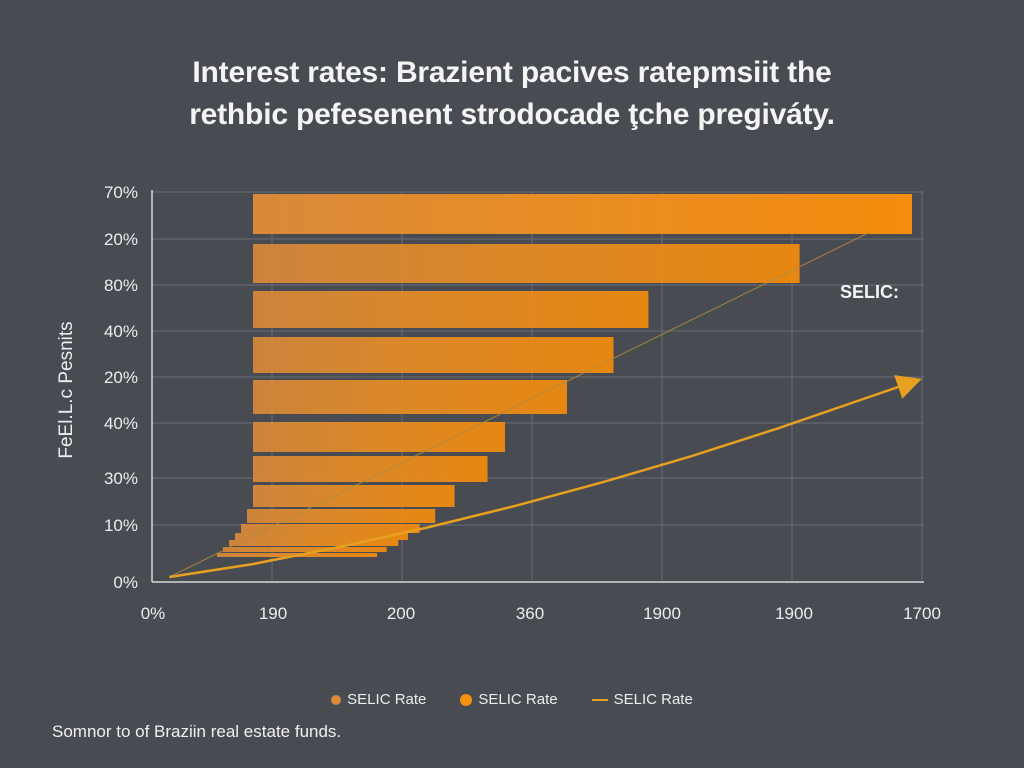 The height and width of the screenshot is (768, 1024). I want to click on y-tick-label: 10%, so click(121, 525).